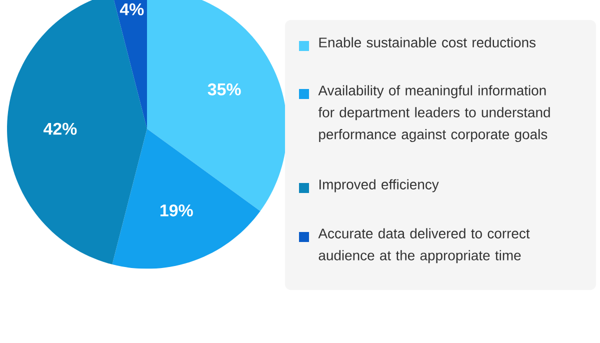 This screenshot has height=343, width=600. What do you see at coordinates (379, 185) in the screenshot?
I see `legend-label: Improved efficiency` at bounding box center [379, 185].